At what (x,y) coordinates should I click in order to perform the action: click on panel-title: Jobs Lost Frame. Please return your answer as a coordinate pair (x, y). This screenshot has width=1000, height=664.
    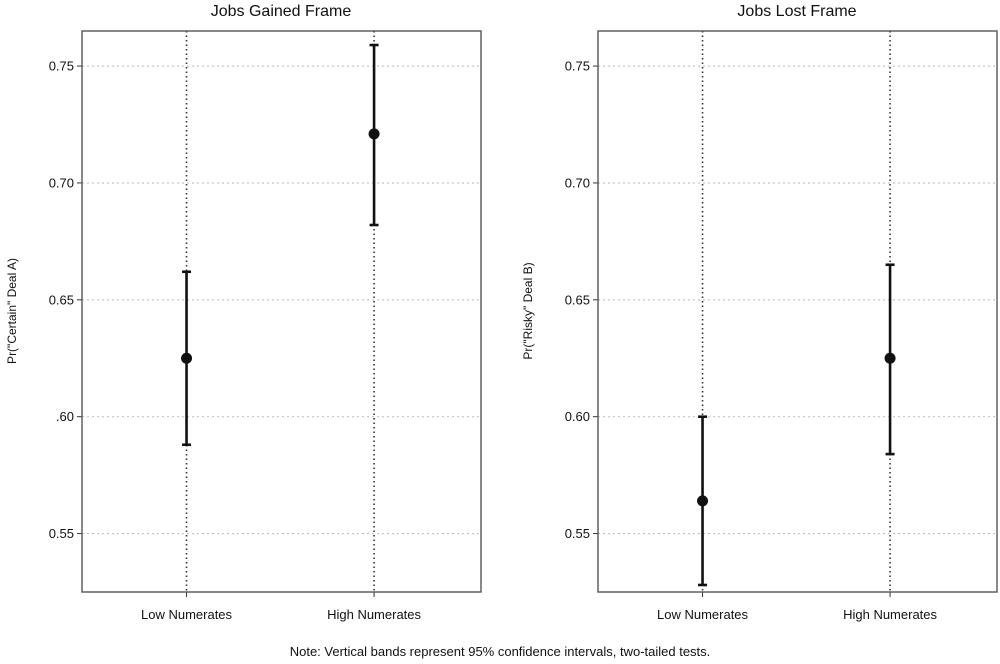
    Looking at the image, I should click on (796, 11).